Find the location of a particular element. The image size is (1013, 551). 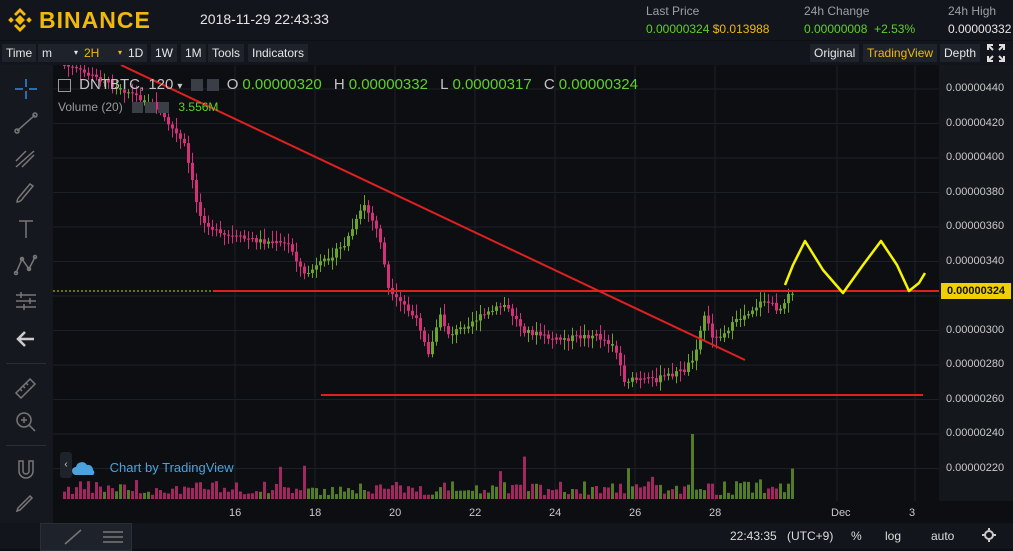

collapse-panel-icon: ‹ is located at coordinates (66, 465).